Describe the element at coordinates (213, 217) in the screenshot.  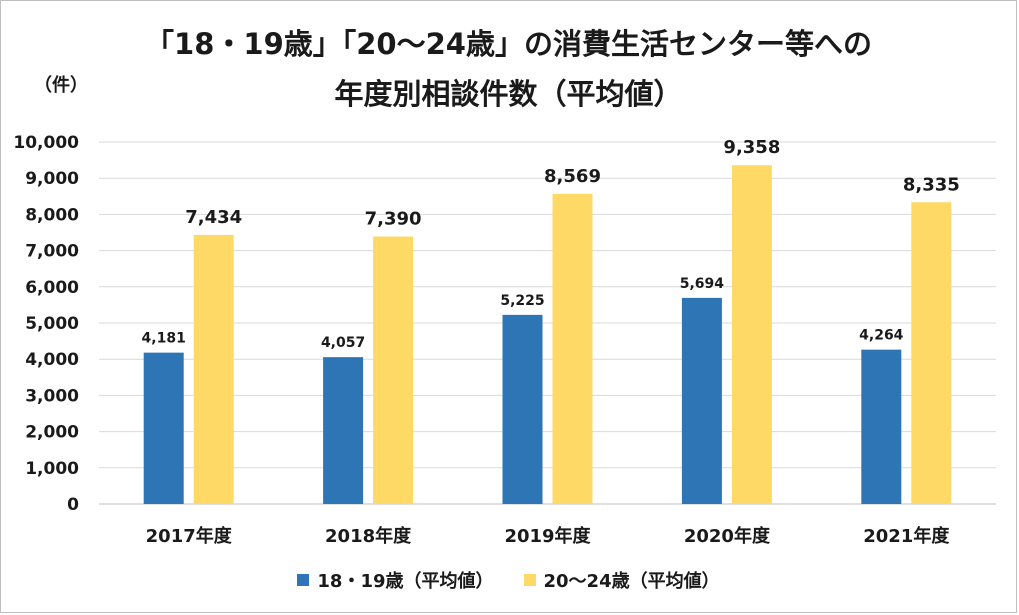
I see `data-label-series-2: 7,434` at that location.